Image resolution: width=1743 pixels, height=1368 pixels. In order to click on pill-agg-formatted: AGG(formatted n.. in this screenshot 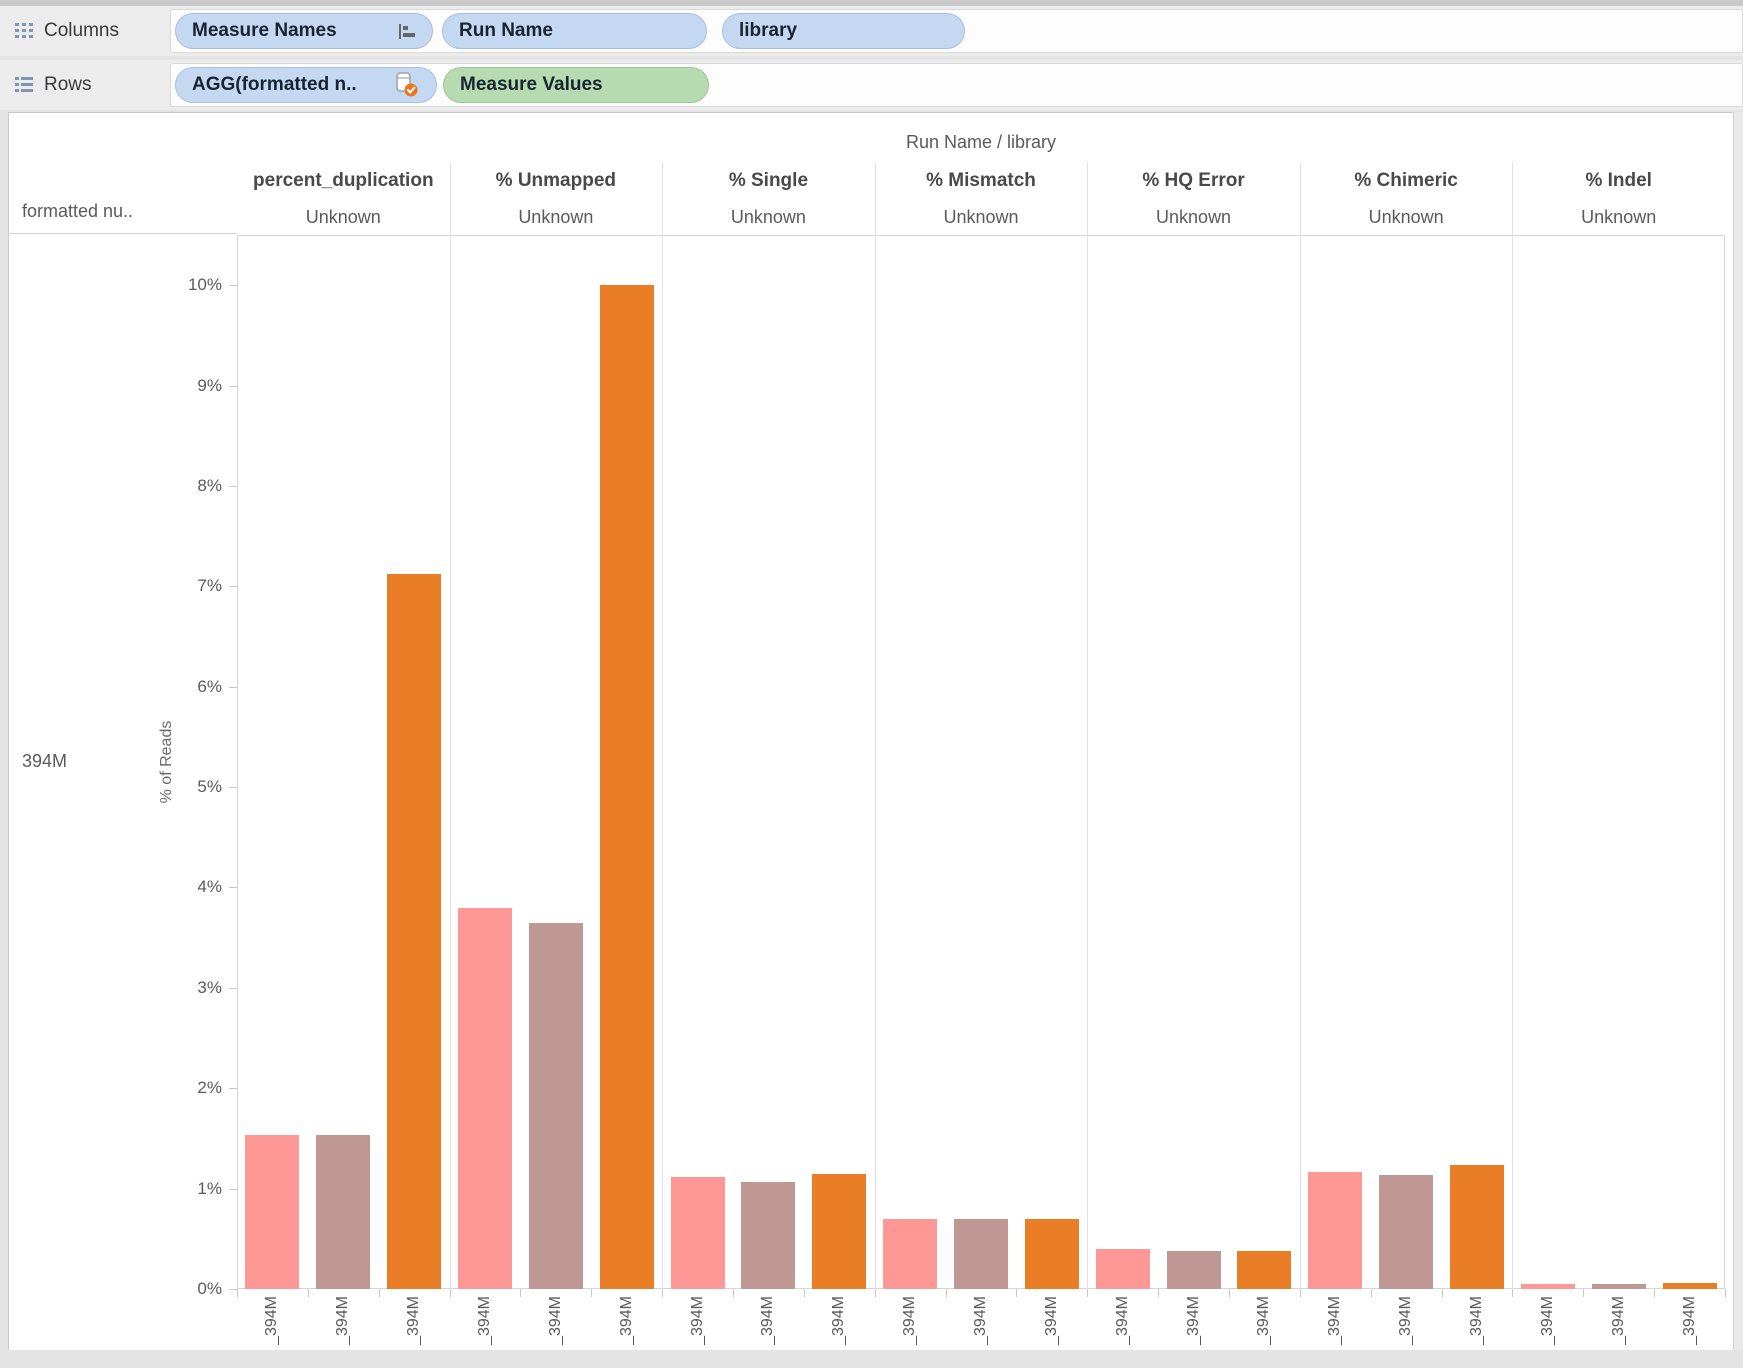, I will do `click(306, 85)`.